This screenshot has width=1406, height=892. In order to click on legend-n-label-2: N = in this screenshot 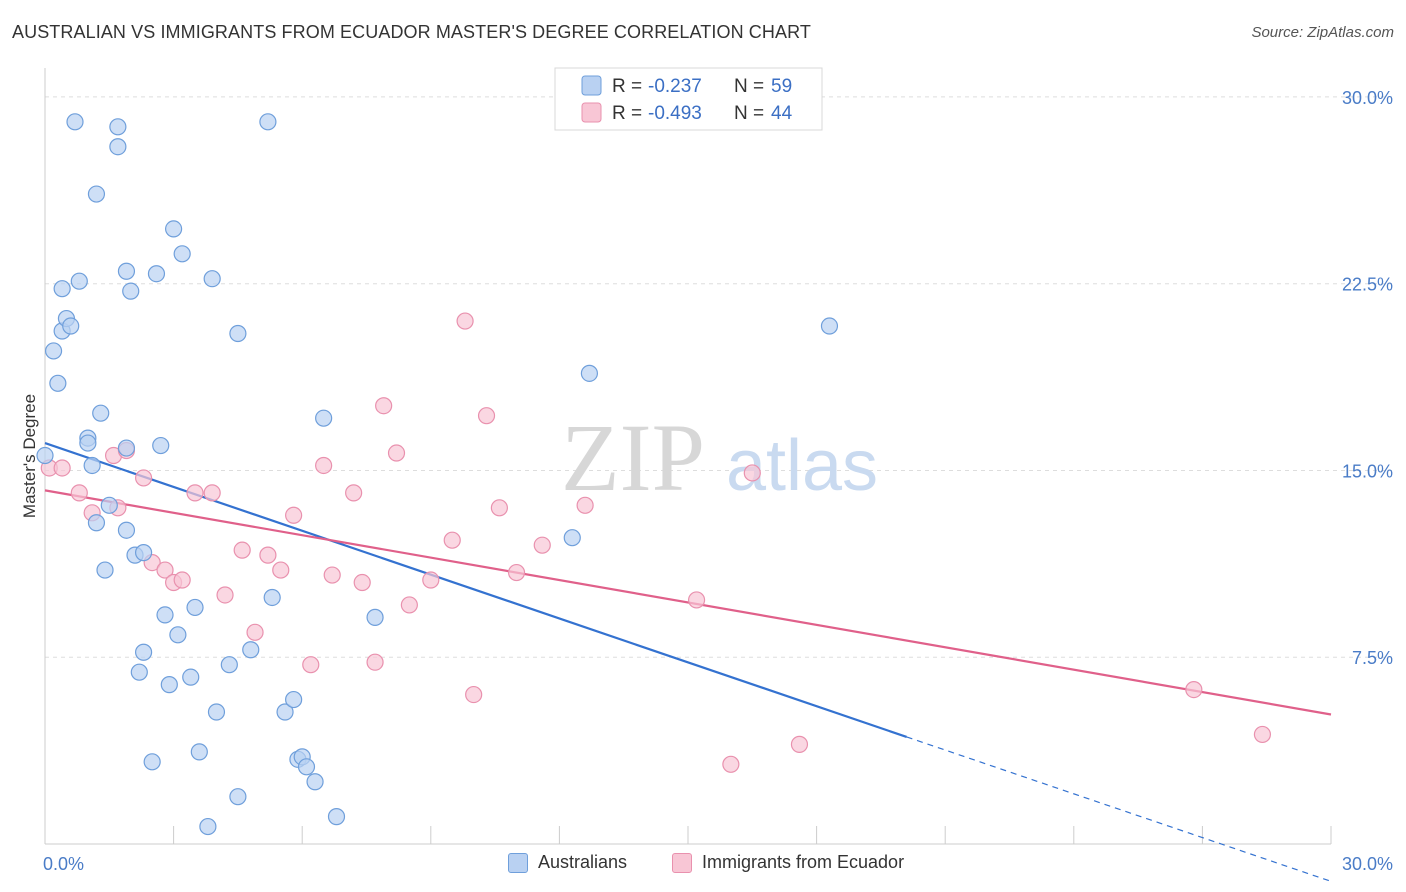, I will do `click(749, 113)`.